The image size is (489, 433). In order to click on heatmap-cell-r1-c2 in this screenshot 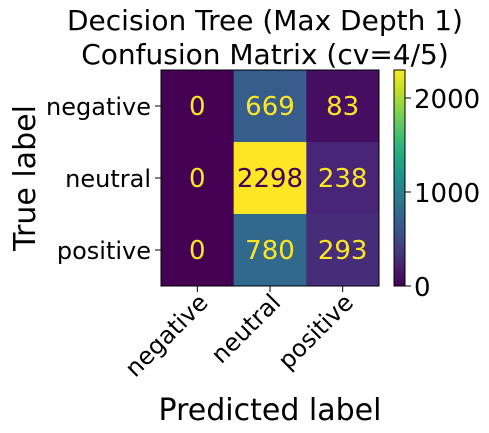, I will do `click(343, 178)`.